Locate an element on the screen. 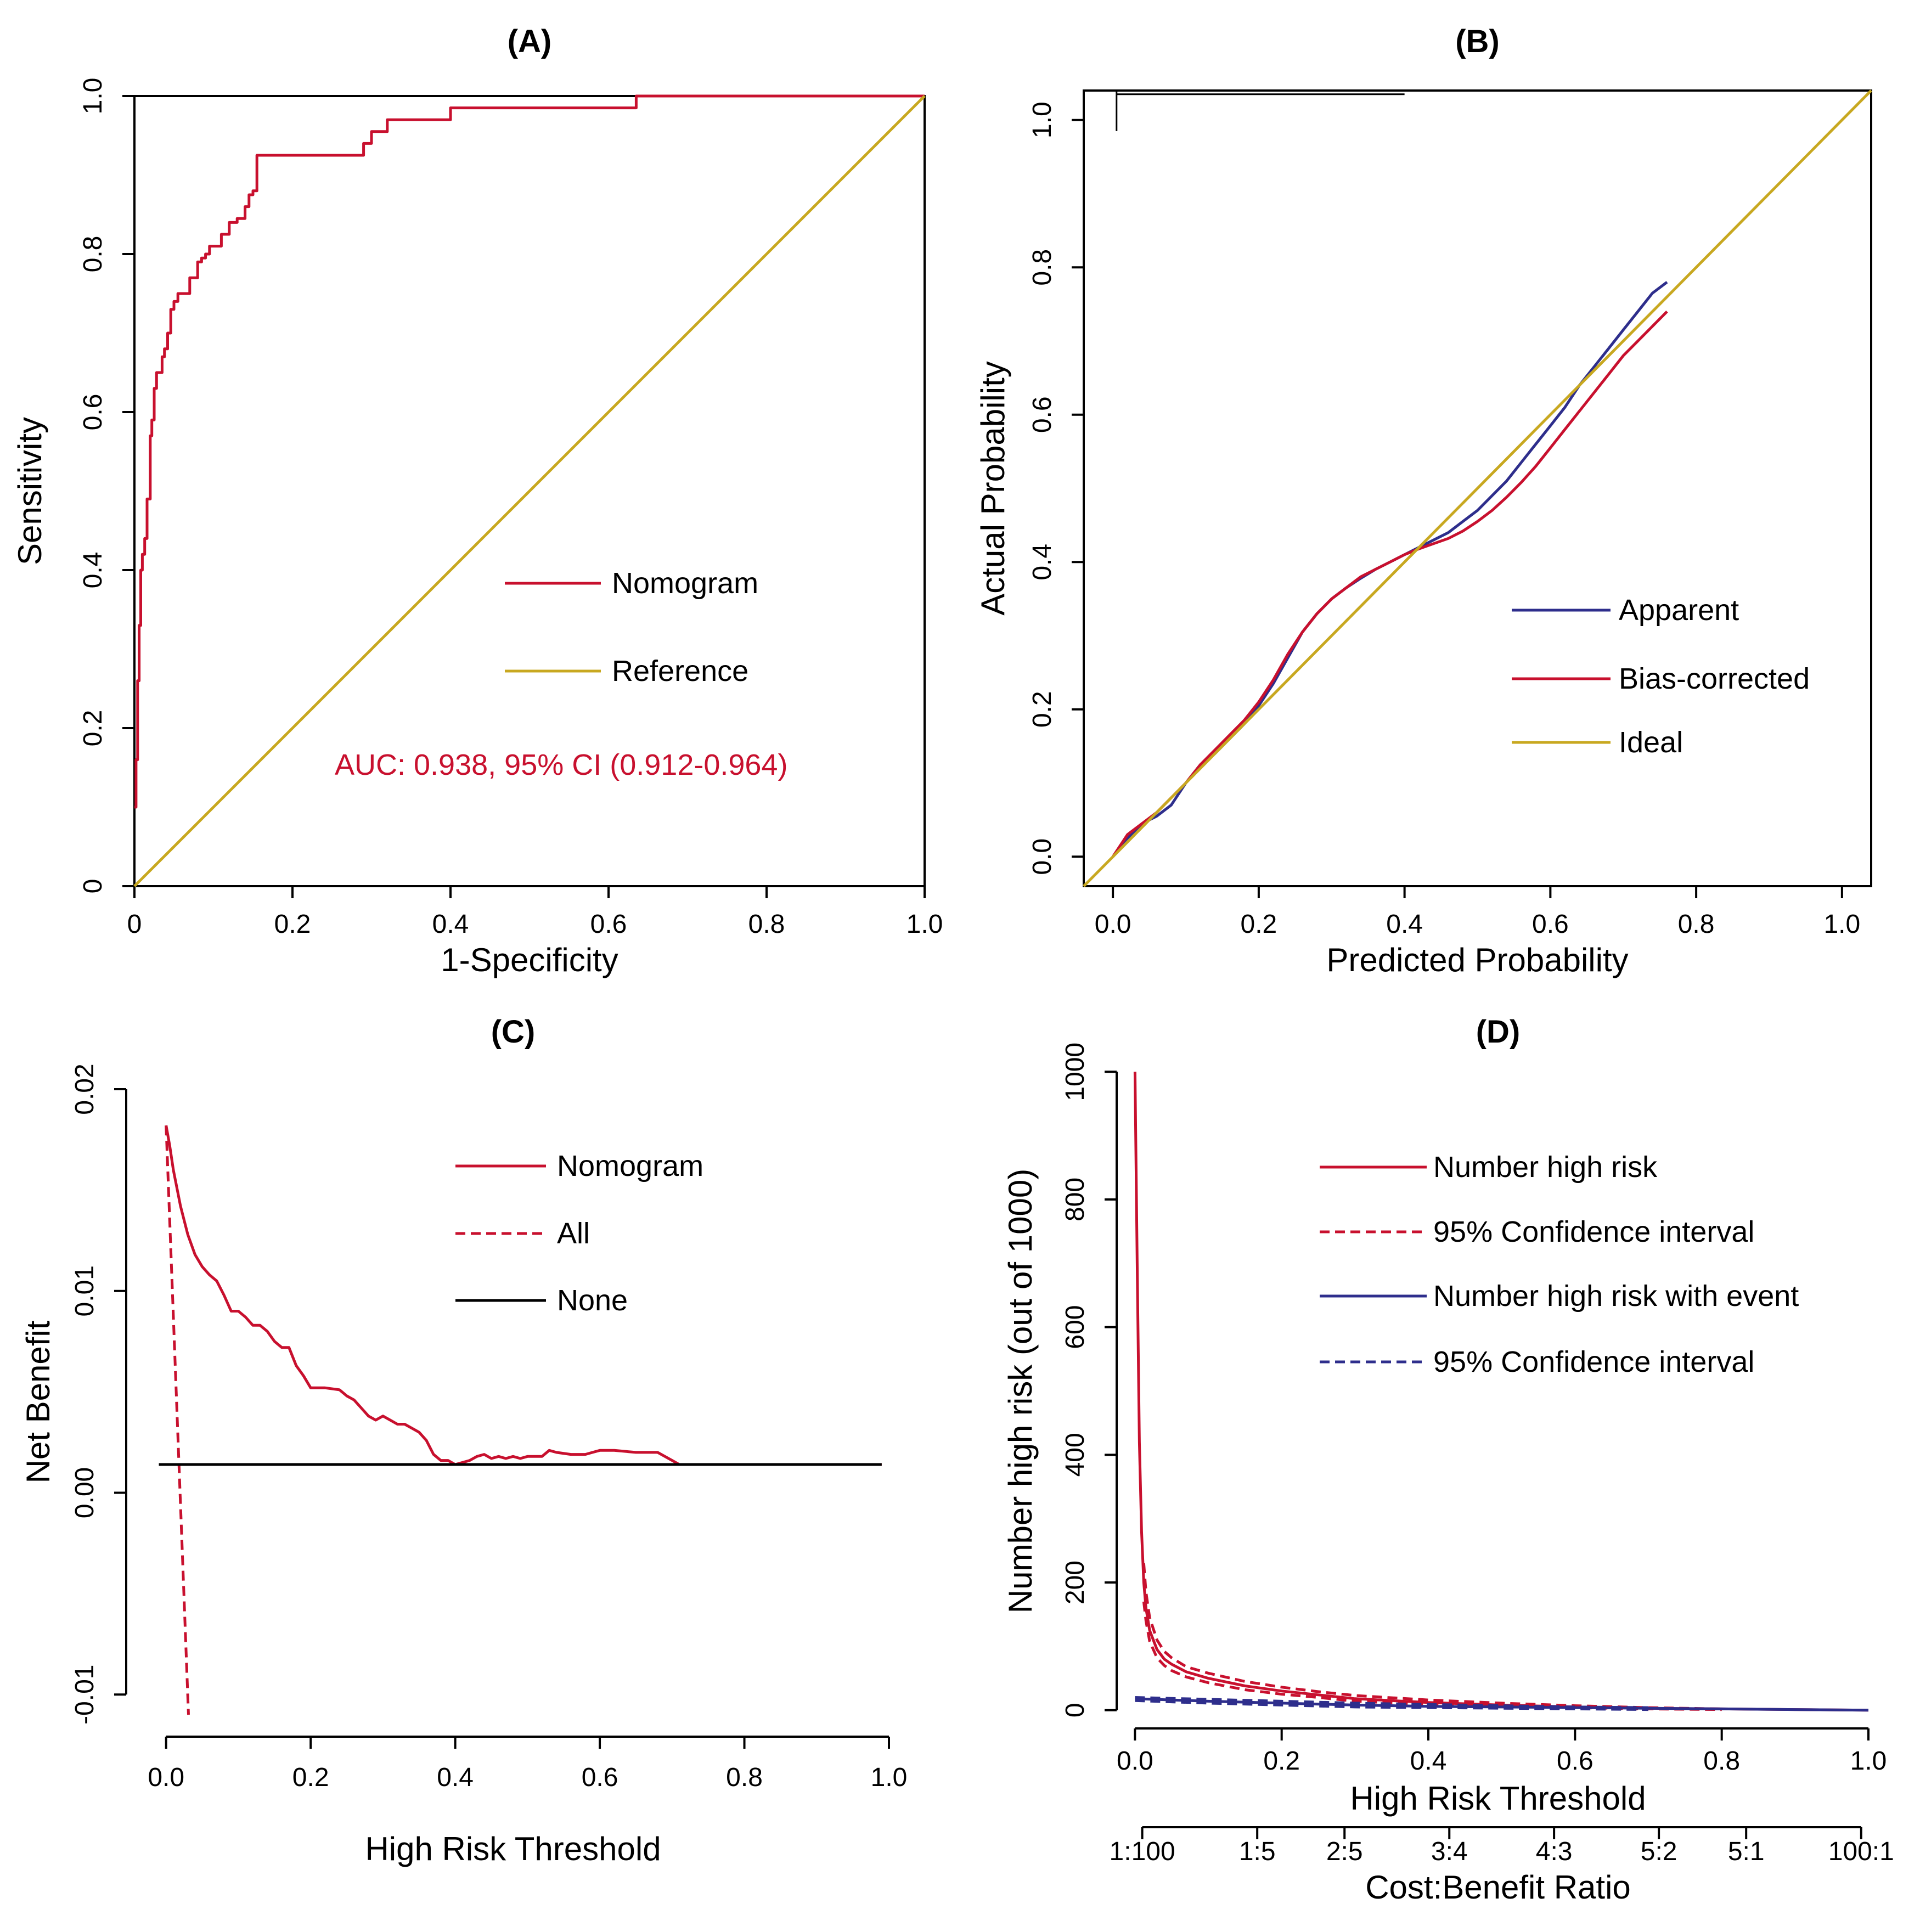  legend-label: Reference is located at coordinates (680, 672).